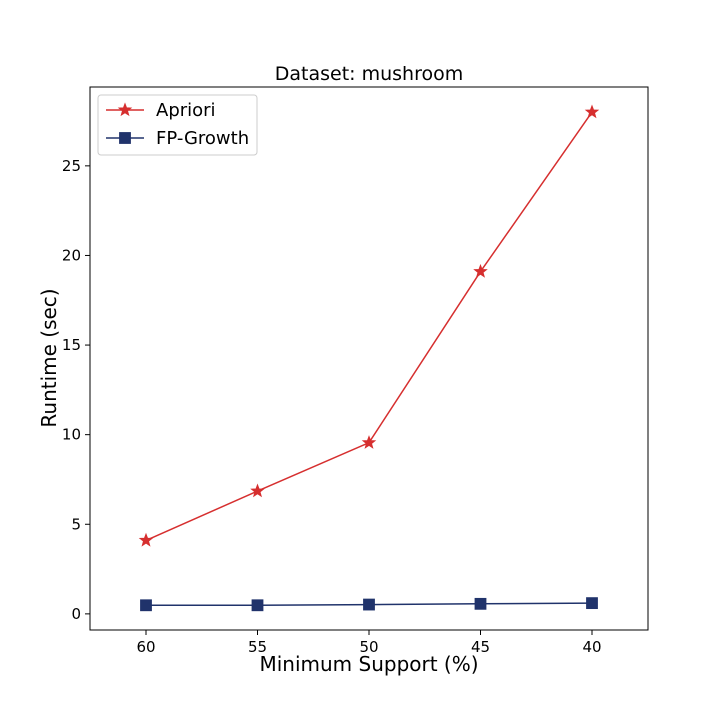  I want to click on legend-label: Apriori, so click(186, 110).